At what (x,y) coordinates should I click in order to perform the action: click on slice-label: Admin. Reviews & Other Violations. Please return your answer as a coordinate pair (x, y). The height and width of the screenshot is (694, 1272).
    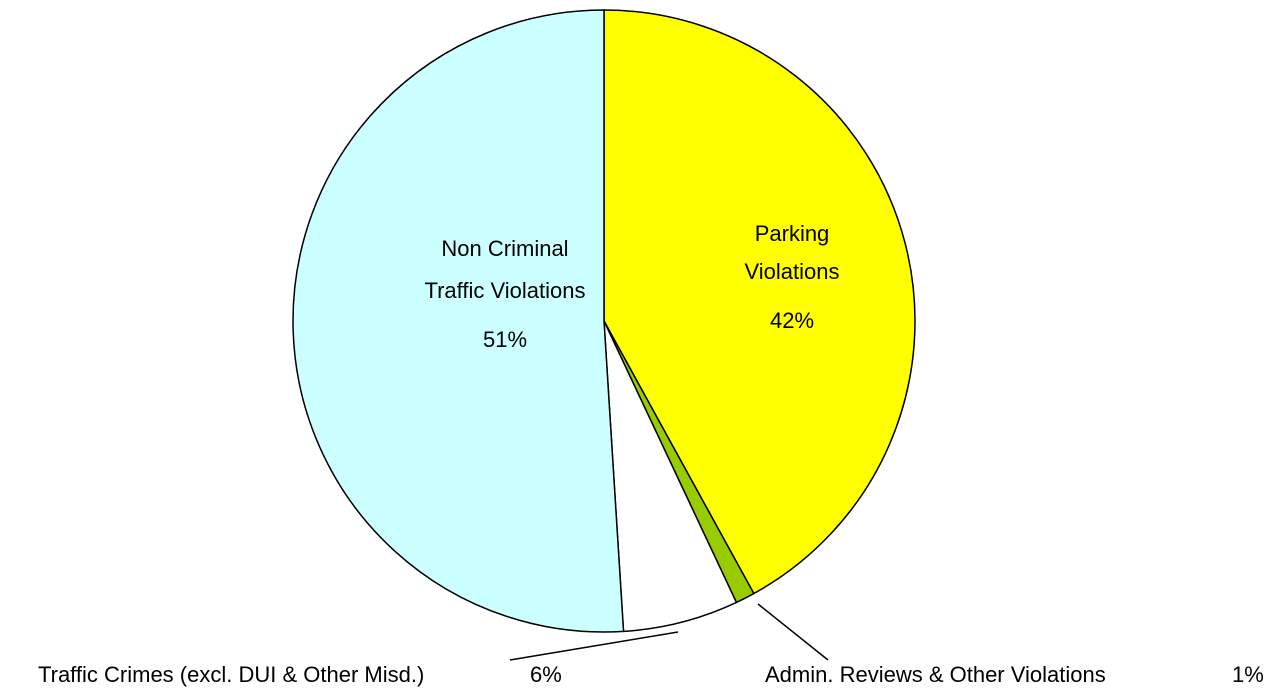
    Looking at the image, I should click on (935, 674).